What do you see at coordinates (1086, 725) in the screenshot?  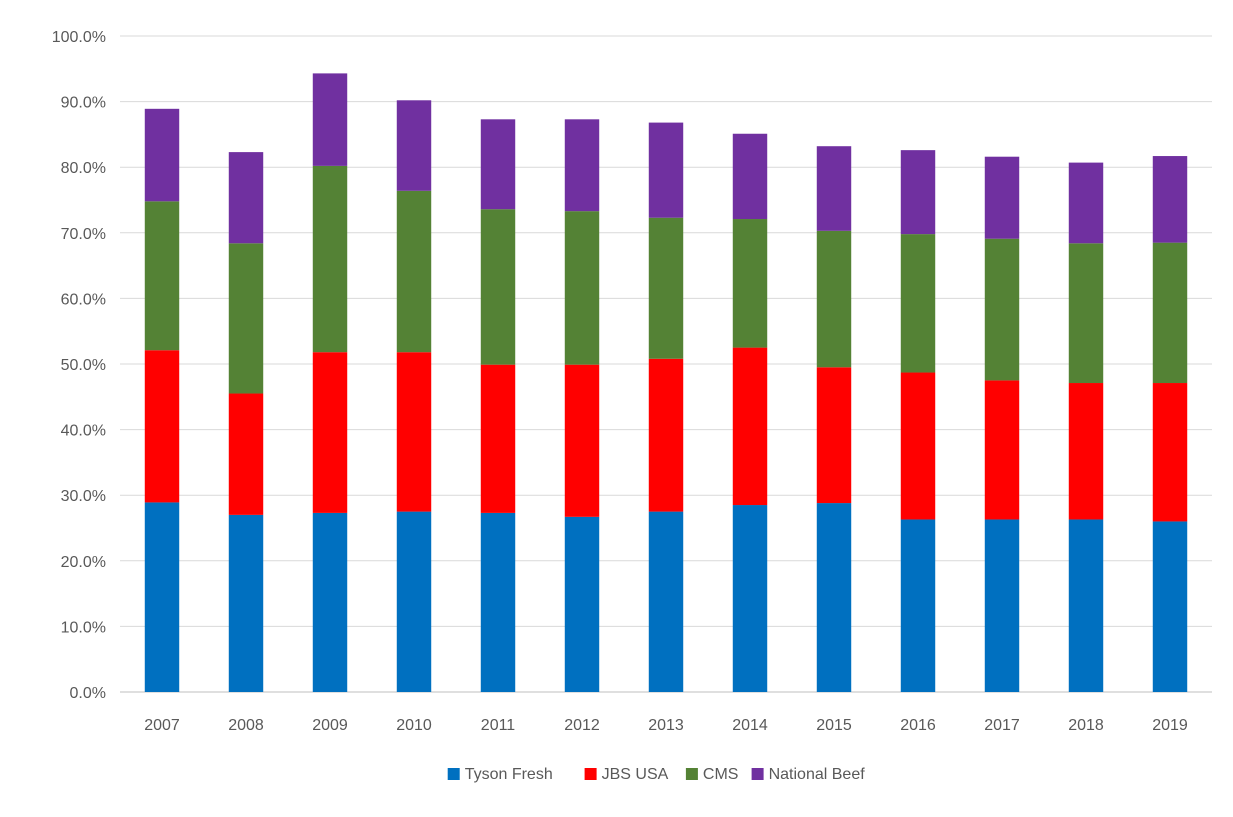 I see `x-category-label: 2018` at bounding box center [1086, 725].